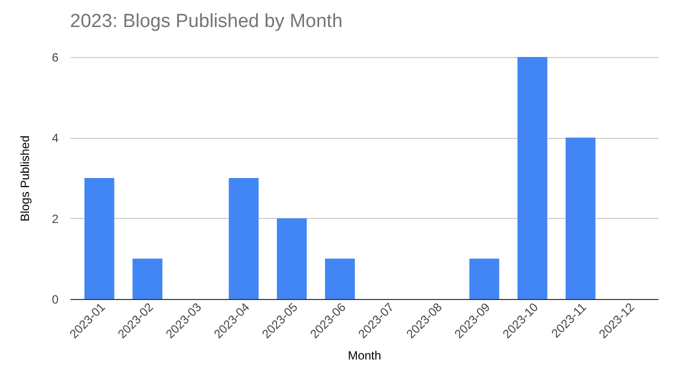 The width and height of the screenshot is (676, 371). What do you see at coordinates (55, 138) in the screenshot?
I see `y-tick-label: 4` at bounding box center [55, 138].